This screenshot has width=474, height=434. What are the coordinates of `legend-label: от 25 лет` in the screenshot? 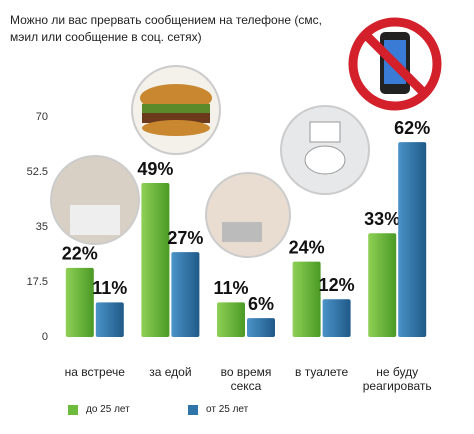 It's located at (227, 409).